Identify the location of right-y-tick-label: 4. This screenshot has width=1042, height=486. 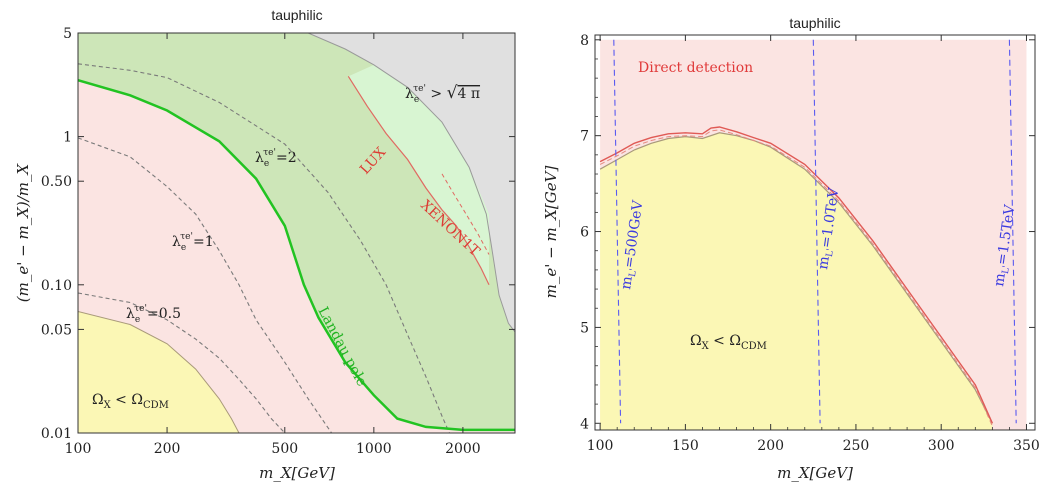
(584, 424).